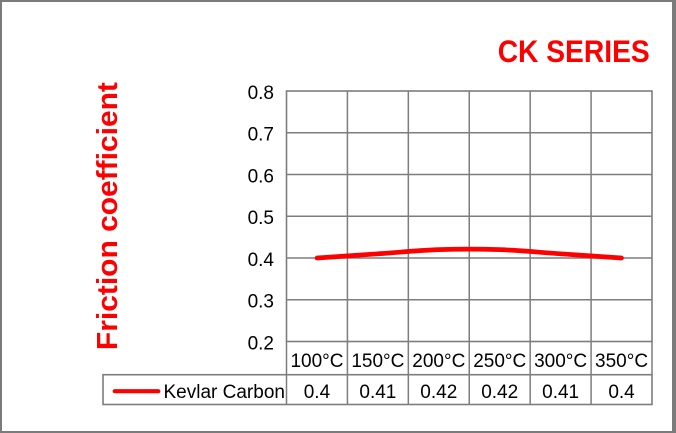  I want to click on svg-text: 200°C, so click(438, 361).